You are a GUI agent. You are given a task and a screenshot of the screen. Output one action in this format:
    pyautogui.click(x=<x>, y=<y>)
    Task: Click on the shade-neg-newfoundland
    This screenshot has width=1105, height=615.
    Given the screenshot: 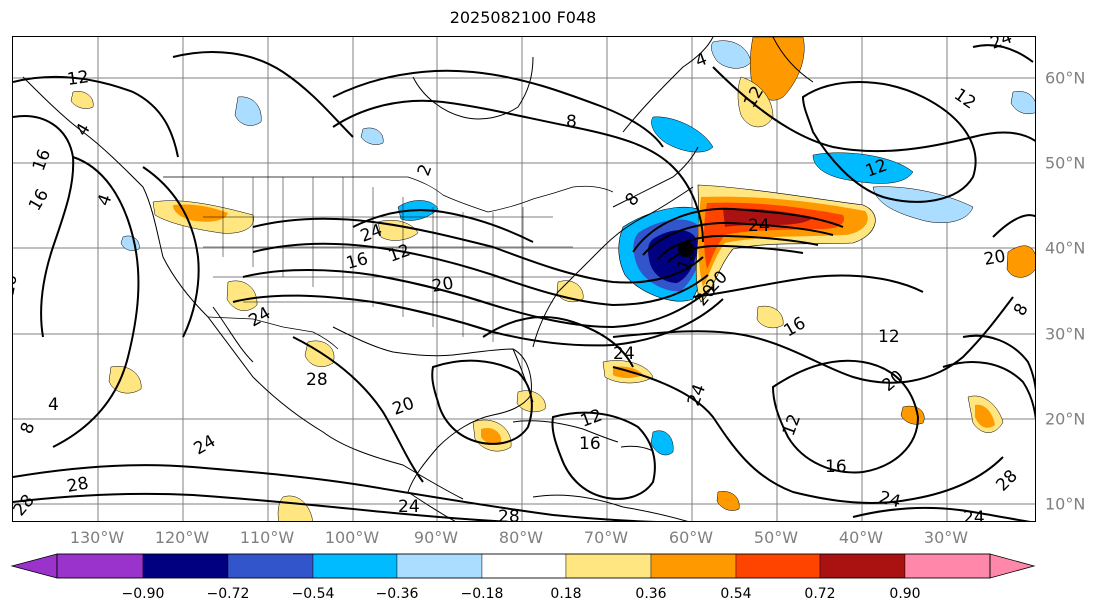 What is the action you would take?
    pyautogui.click(x=682, y=134)
    